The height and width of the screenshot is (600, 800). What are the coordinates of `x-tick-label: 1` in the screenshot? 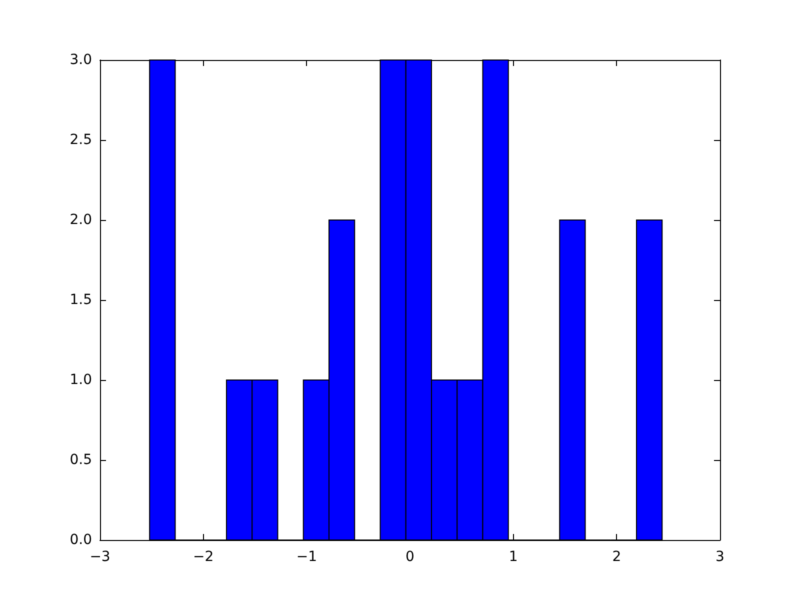 It's located at (513, 557).